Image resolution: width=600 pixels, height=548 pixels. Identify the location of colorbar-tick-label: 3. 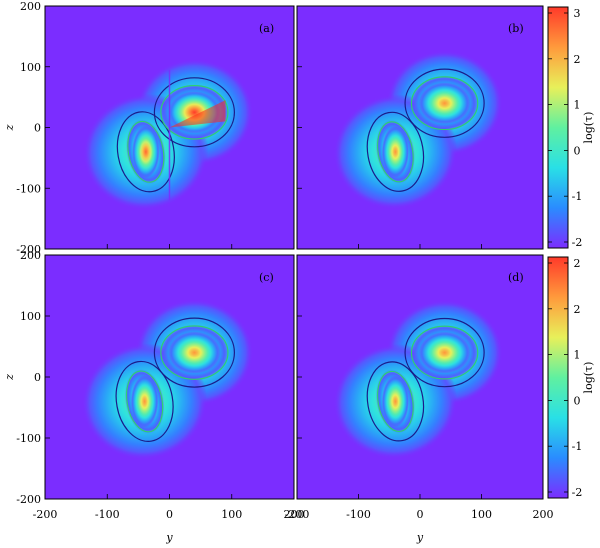
(577, 13).